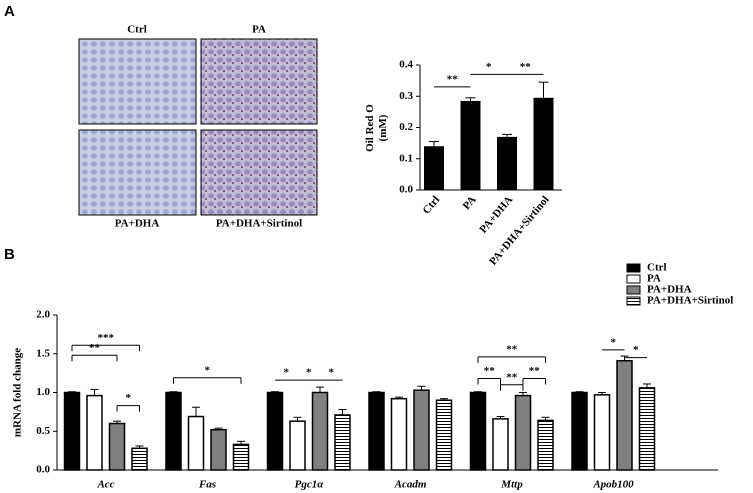 The height and width of the screenshot is (493, 753). I want to click on image-label: PA+DHA, so click(137, 224).